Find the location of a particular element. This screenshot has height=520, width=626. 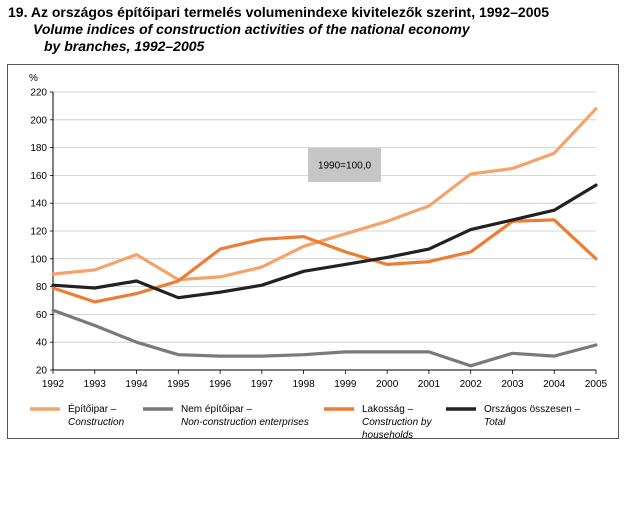

x-tick-label-1993: 1993 is located at coordinates (95, 384).